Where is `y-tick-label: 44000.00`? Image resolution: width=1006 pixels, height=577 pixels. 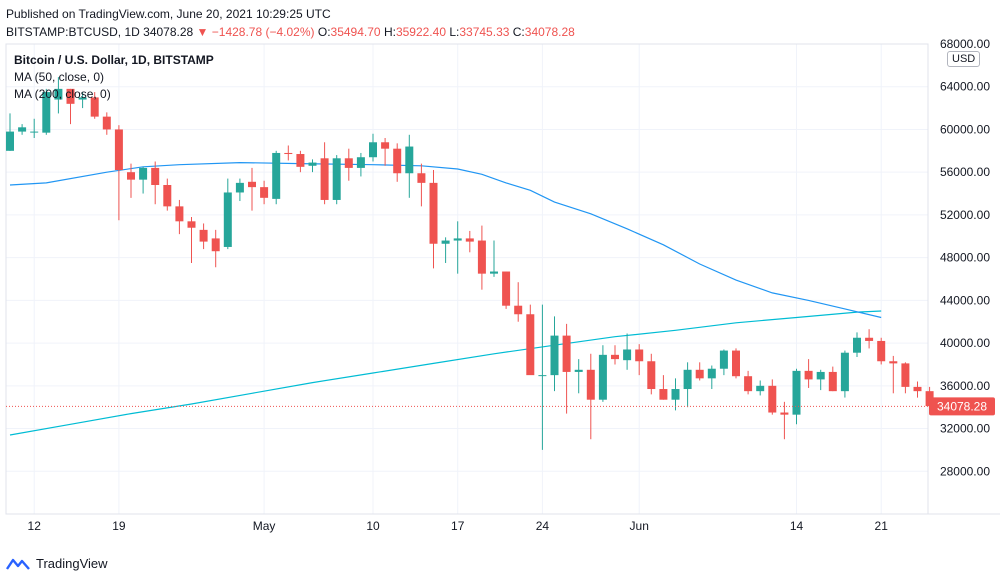
y-tick-label: 44000.00 is located at coordinates (965, 300).